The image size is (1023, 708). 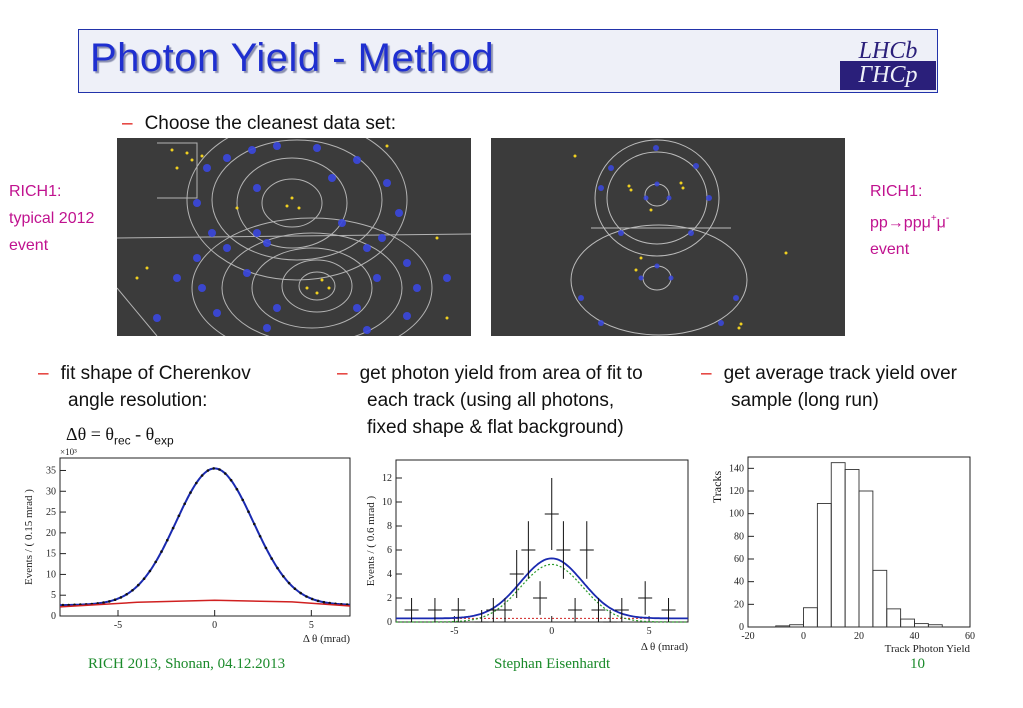 What do you see at coordinates (668, 237) in the screenshot?
I see `event-display-clean` at bounding box center [668, 237].